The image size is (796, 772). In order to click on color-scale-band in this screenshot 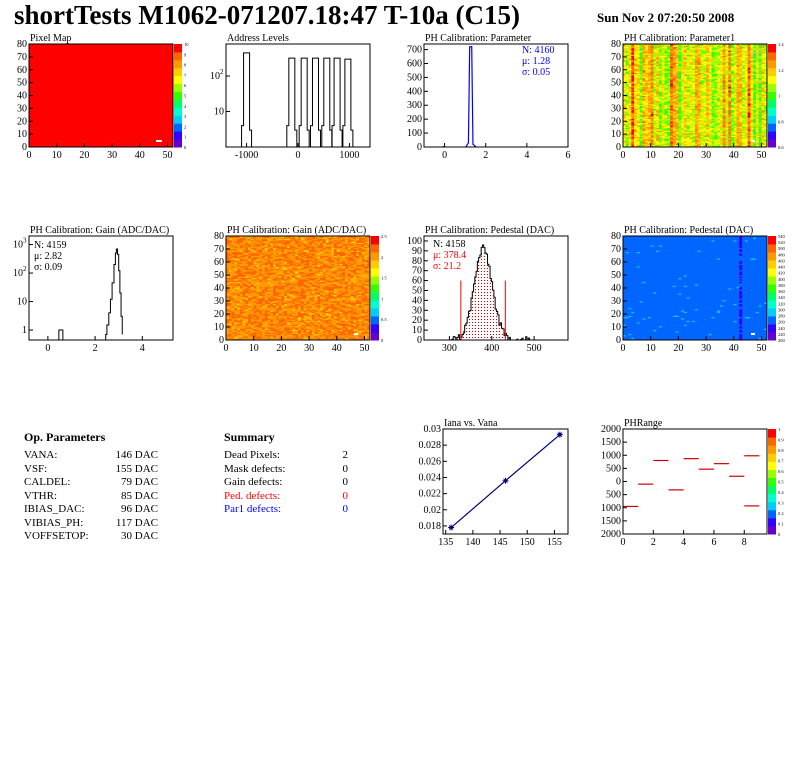, I will do `click(178, 88)`.